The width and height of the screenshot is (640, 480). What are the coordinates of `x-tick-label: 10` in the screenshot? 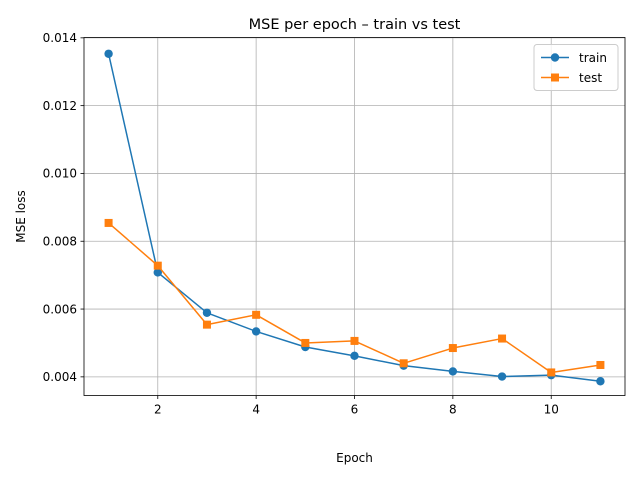 It's located at (551, 410).